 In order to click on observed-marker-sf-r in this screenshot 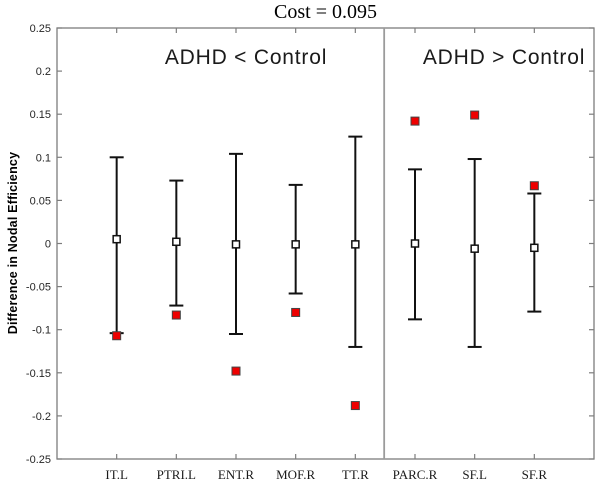, I will do `click(534, 186)`.